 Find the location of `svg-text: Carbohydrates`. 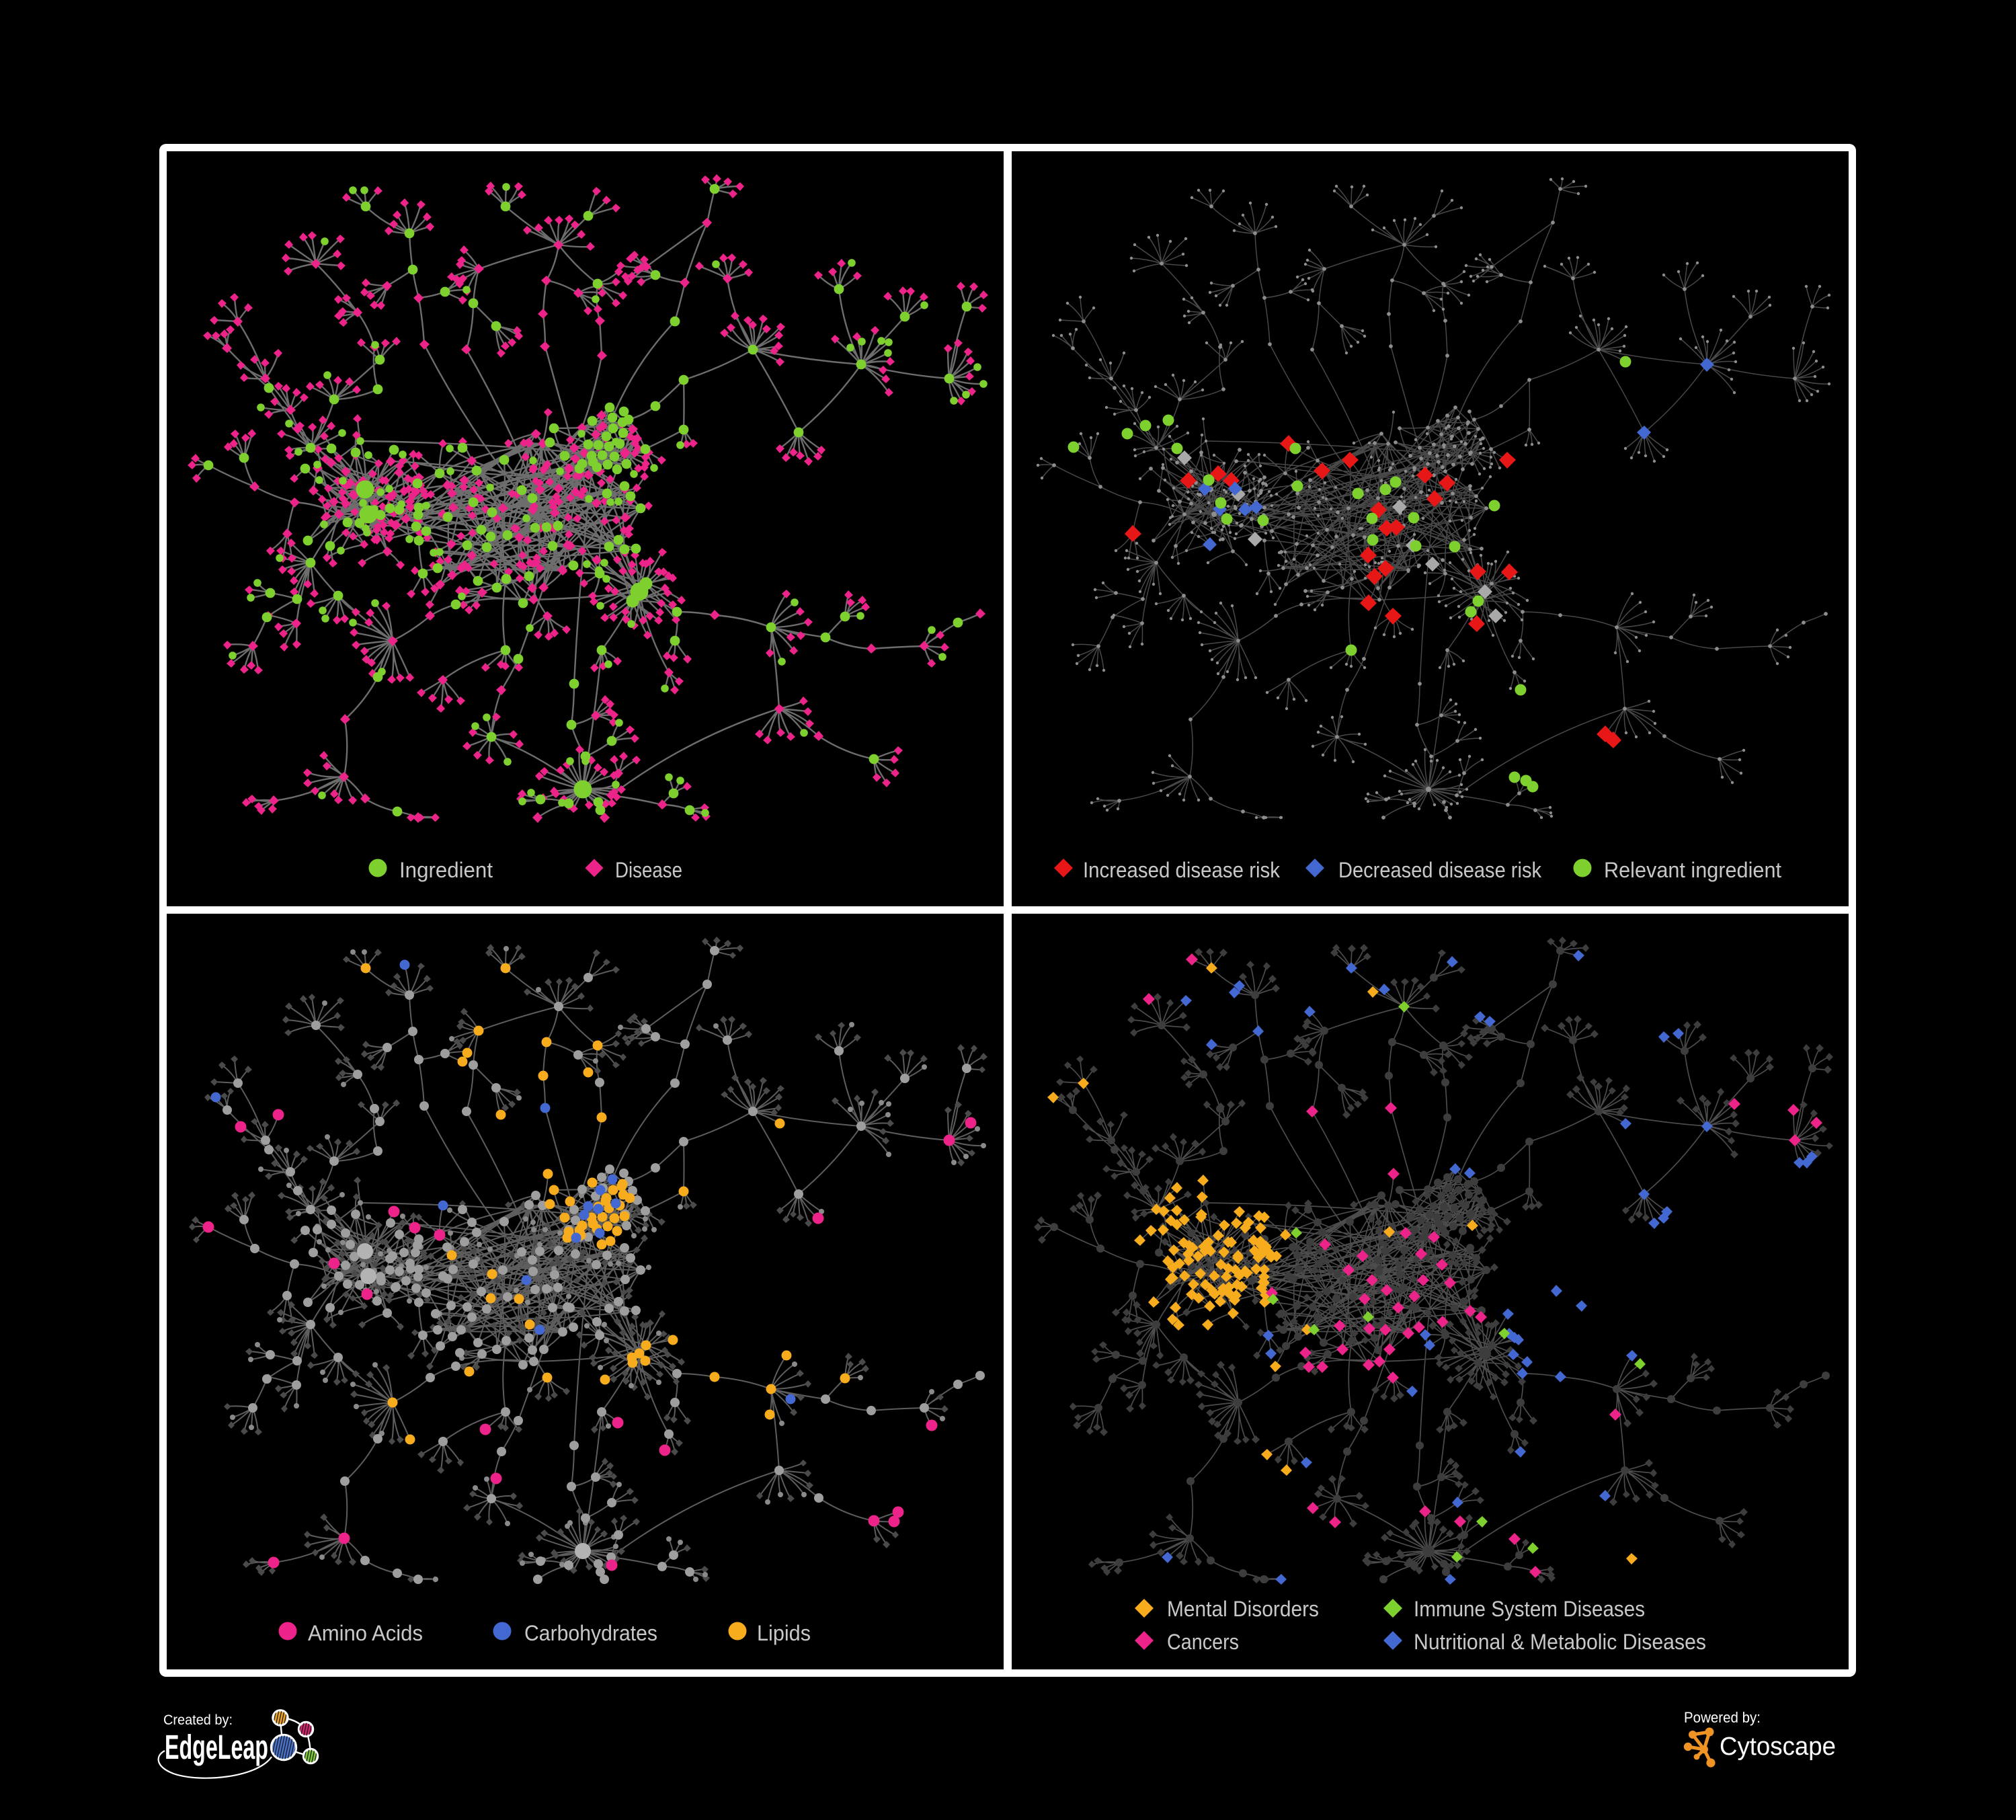

svg-text: Carbohydrates is located at coordinates (590, 1633).